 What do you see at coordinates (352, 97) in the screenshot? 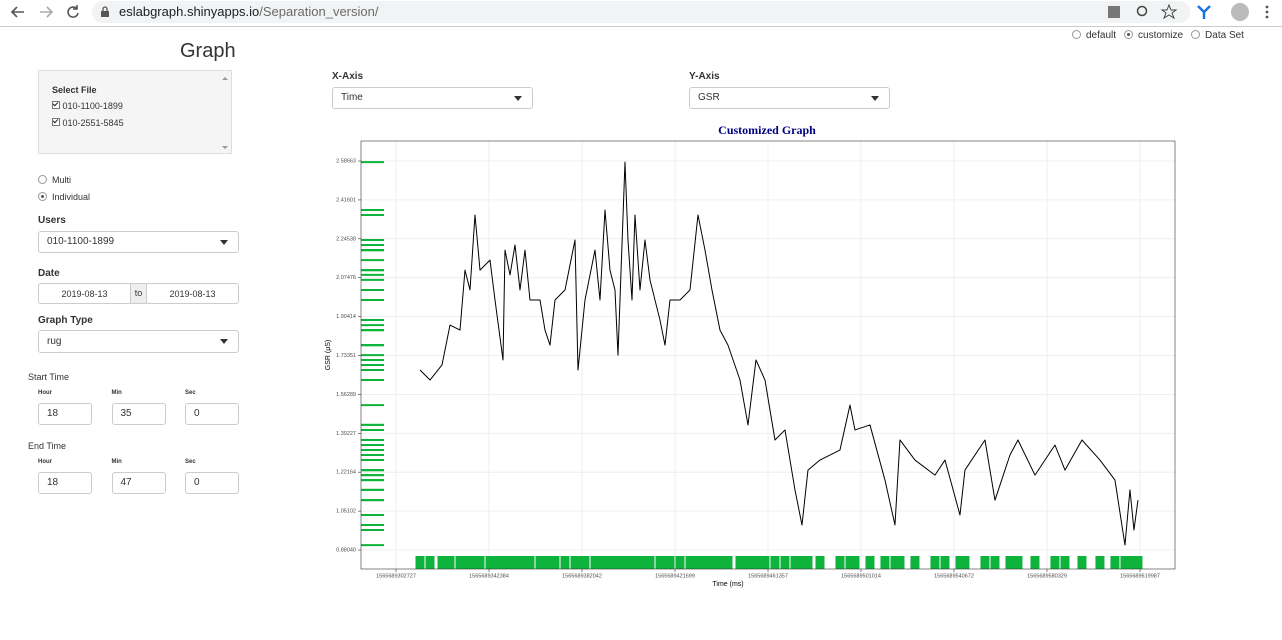
I see `x-axis-value: Time` at bounding box center [352, 97].